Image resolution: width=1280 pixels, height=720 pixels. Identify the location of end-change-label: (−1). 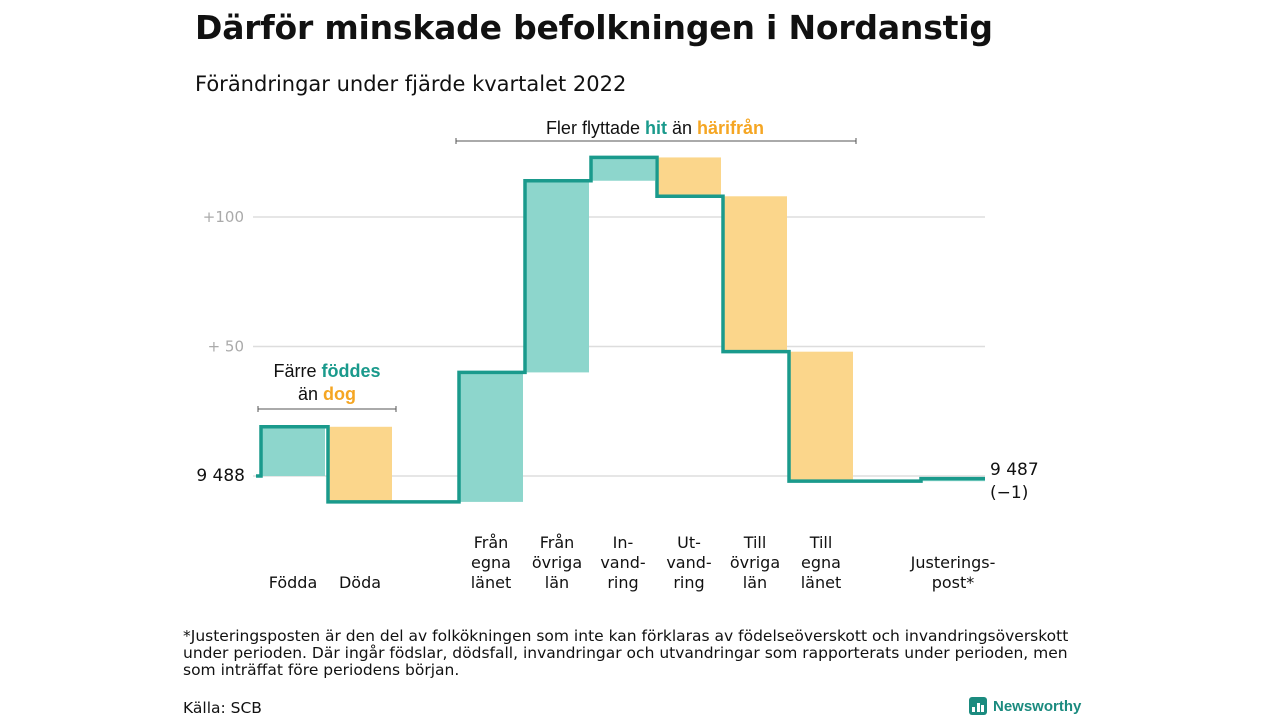
(1009, 493).